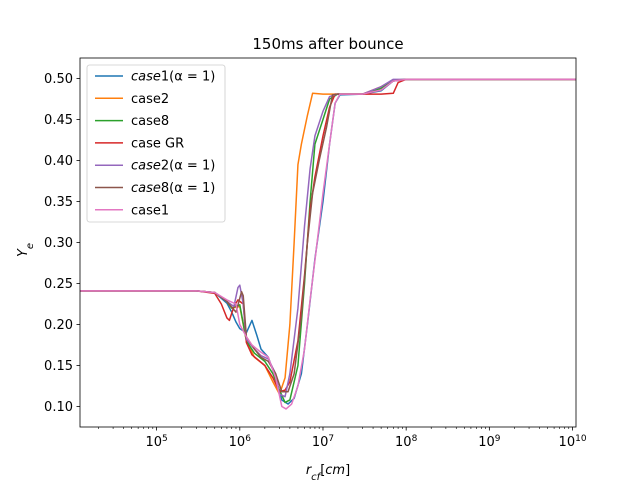 Image resolution: width=640 pixels, height=480 pixels. I want to click on y-tick-label: 0.45, so click(58, 120).